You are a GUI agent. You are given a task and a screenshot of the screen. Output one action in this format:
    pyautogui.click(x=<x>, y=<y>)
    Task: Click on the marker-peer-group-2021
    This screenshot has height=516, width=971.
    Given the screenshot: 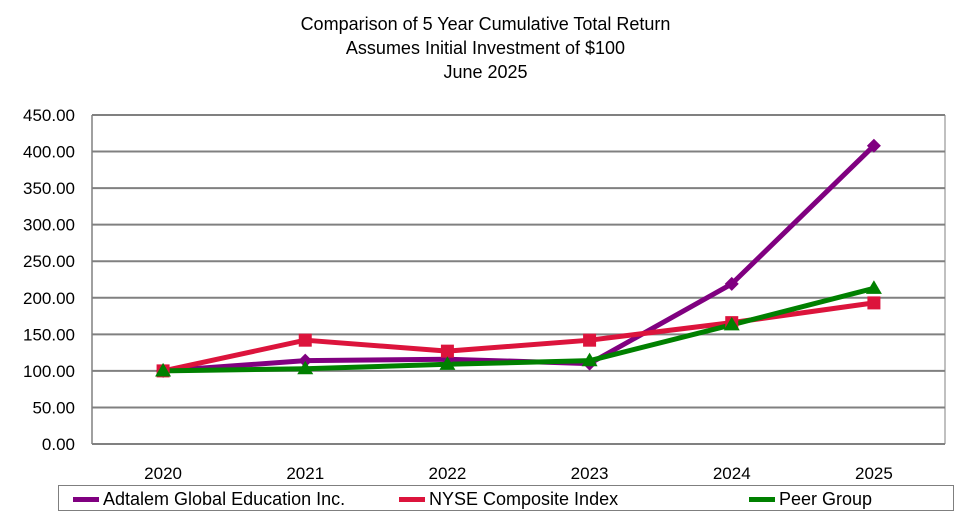 What is the action you would take?
    pyautogui.click(x=305, y=367)
    